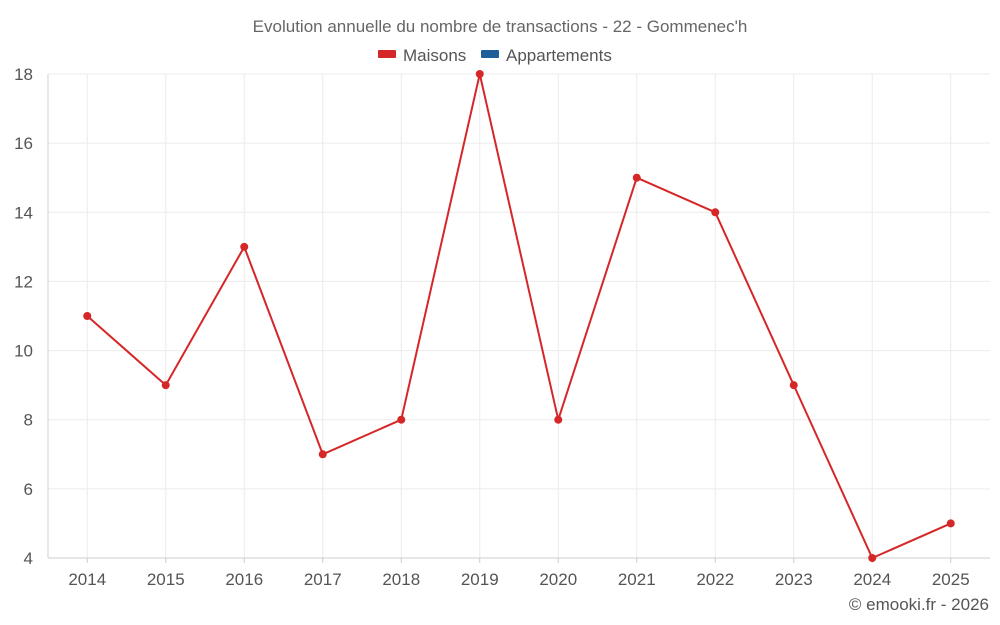 Image resolution: width=1000 pixels, height=625 pixels. What do you see at coordinates (28, 558) in the screenshot?
I see `y-tick-label: 4` at bounding box center [28, 558].